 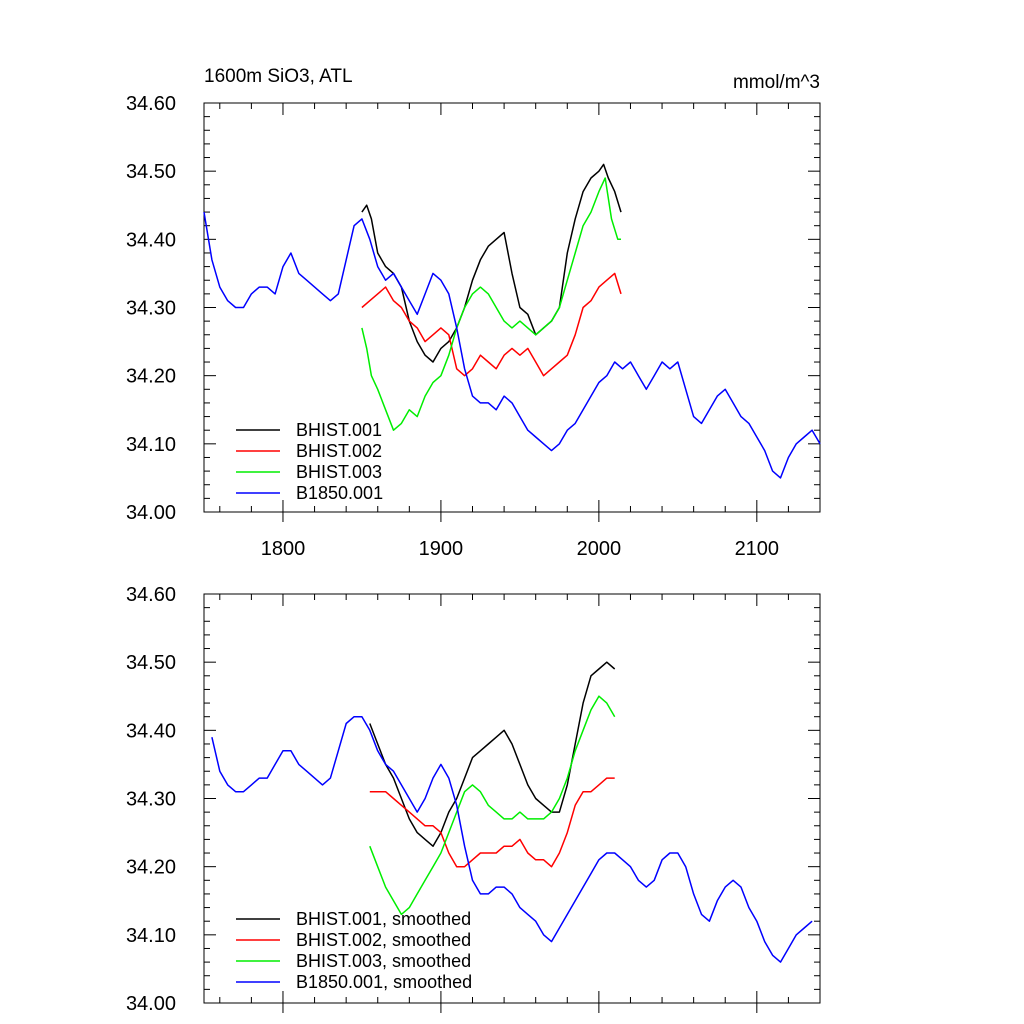 I want to click on legend-label: BHIST.001, smoothed, so click(x=383, y=919).